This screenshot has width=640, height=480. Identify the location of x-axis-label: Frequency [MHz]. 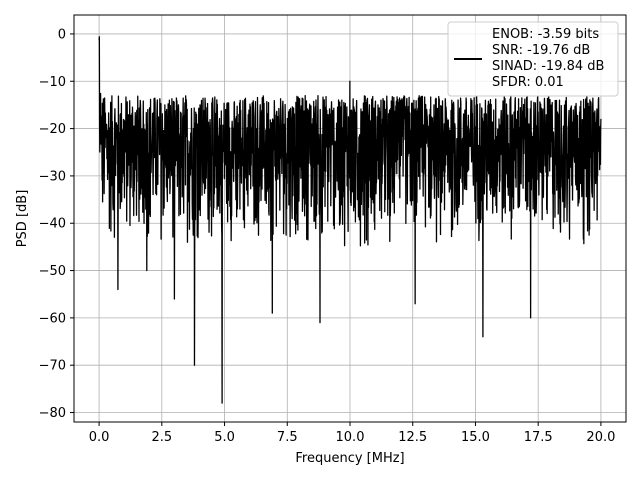
(349, 458).